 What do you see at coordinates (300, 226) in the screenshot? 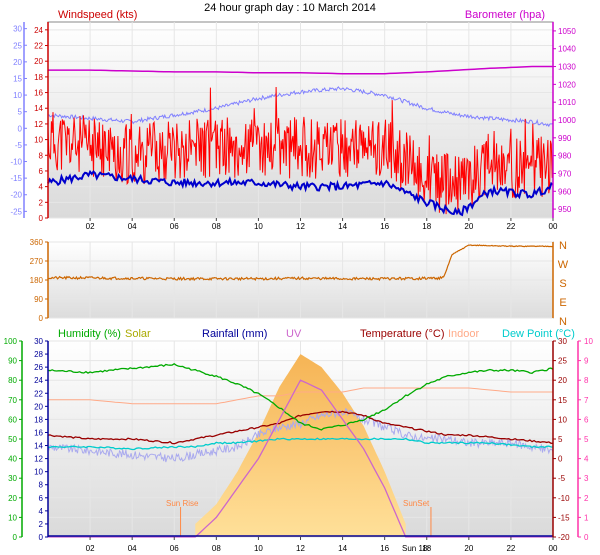
I see `wind-x-tick-label: 12` at bounding box center [300, 226].